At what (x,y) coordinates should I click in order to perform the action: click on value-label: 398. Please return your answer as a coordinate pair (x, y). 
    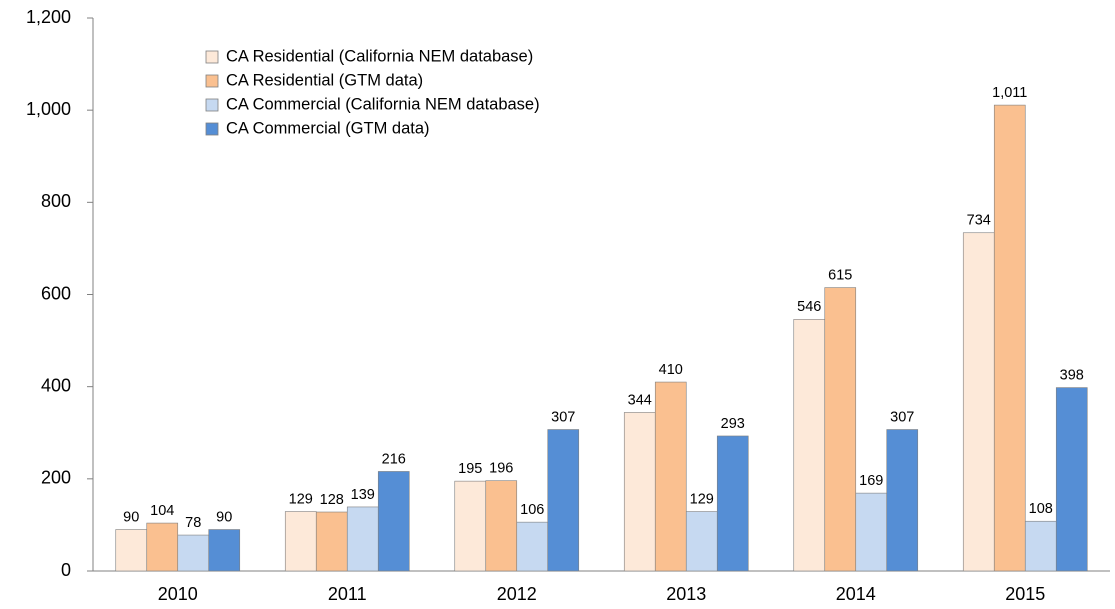
    Looking at the image, I should click on (1072, 375).